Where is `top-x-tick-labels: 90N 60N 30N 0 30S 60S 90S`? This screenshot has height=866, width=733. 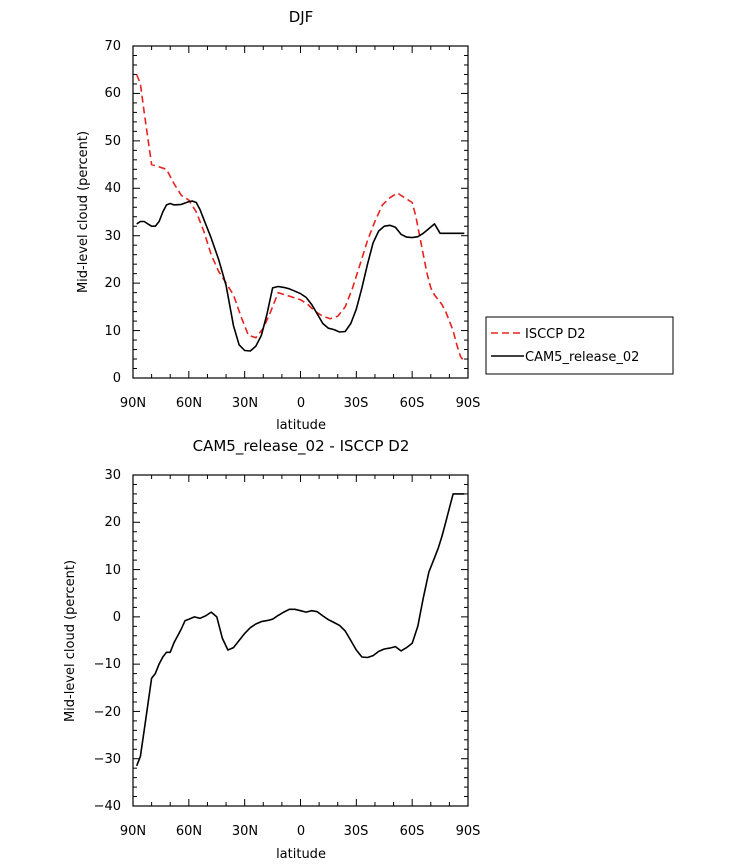
top-x-tick-labels: 90N 60N 30N 0 30S 60S 90S is located at coordinates (300, 403).